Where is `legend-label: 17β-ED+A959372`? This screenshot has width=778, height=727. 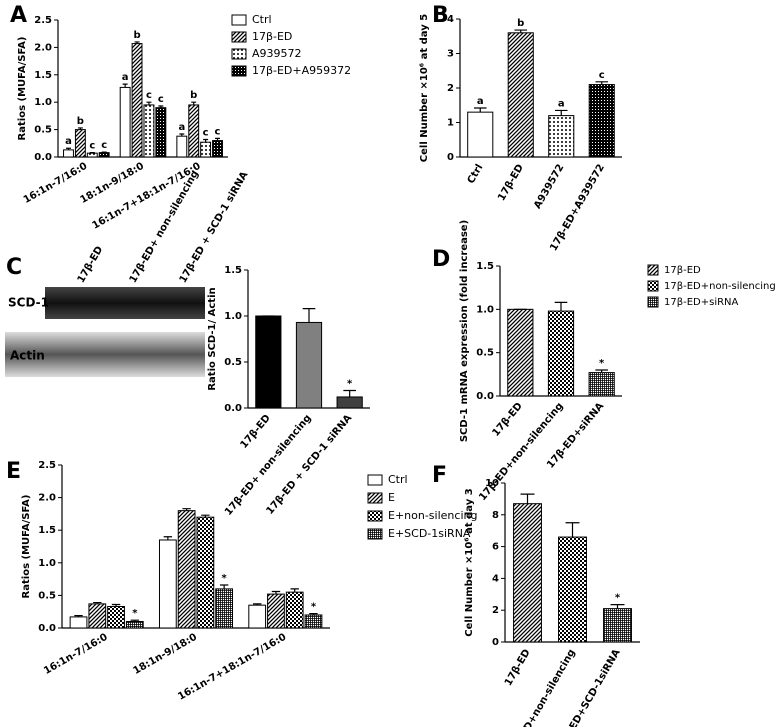
legend-label: 17β-ED+A959372 is located at coordinates (301, 70).